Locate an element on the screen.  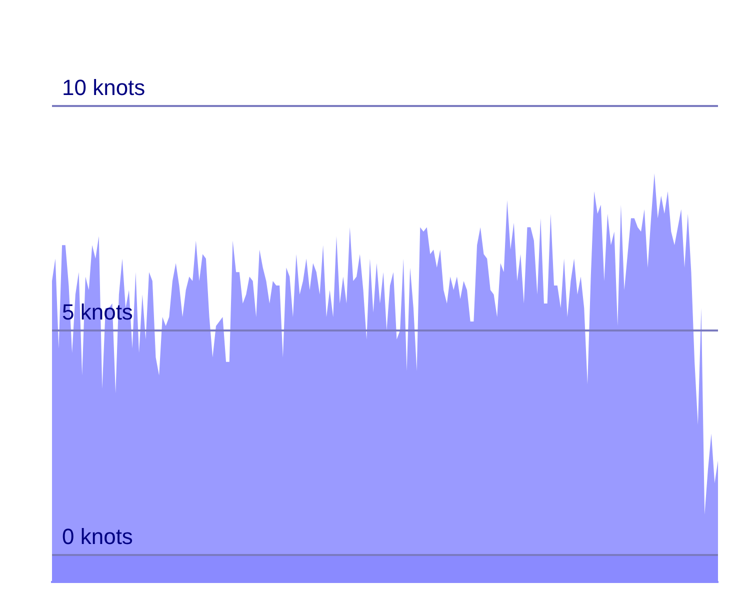
y-tick-label: 10 knots is located at coordinates (104, 87).